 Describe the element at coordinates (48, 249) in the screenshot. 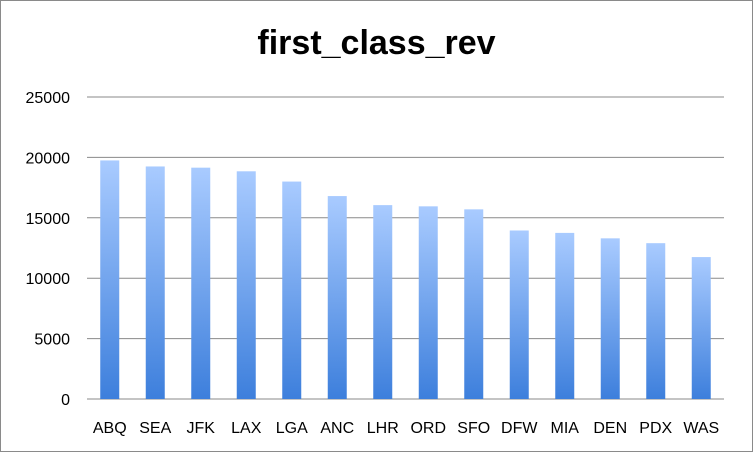

I see `y-axis-ticks: 0 5000 10000 15000 20000 25000` at that location.